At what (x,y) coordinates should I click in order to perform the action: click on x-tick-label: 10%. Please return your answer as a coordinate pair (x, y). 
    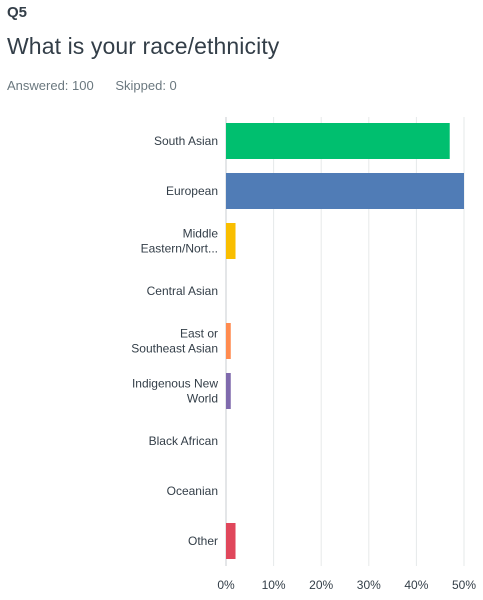
    Looking at the image, I should click on (274, 585).